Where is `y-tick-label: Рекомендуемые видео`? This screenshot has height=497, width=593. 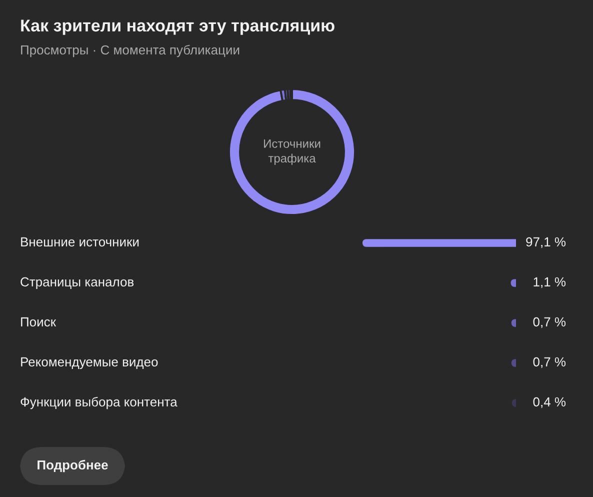 y-tick-label: Рекомендуемые видео is located at coordinates (89, 363).